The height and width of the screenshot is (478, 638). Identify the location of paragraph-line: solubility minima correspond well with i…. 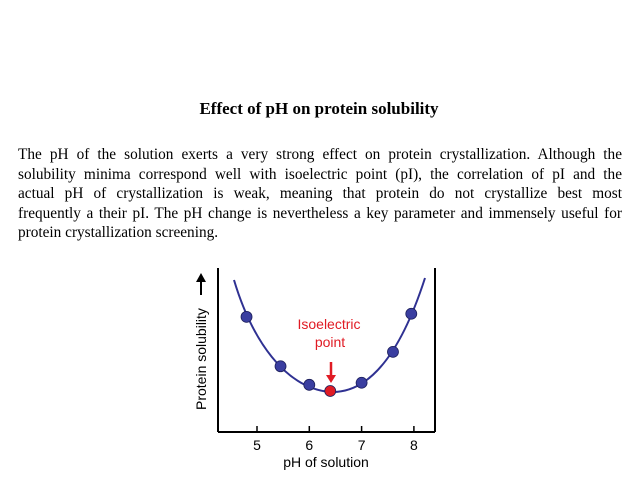
(320, 174).